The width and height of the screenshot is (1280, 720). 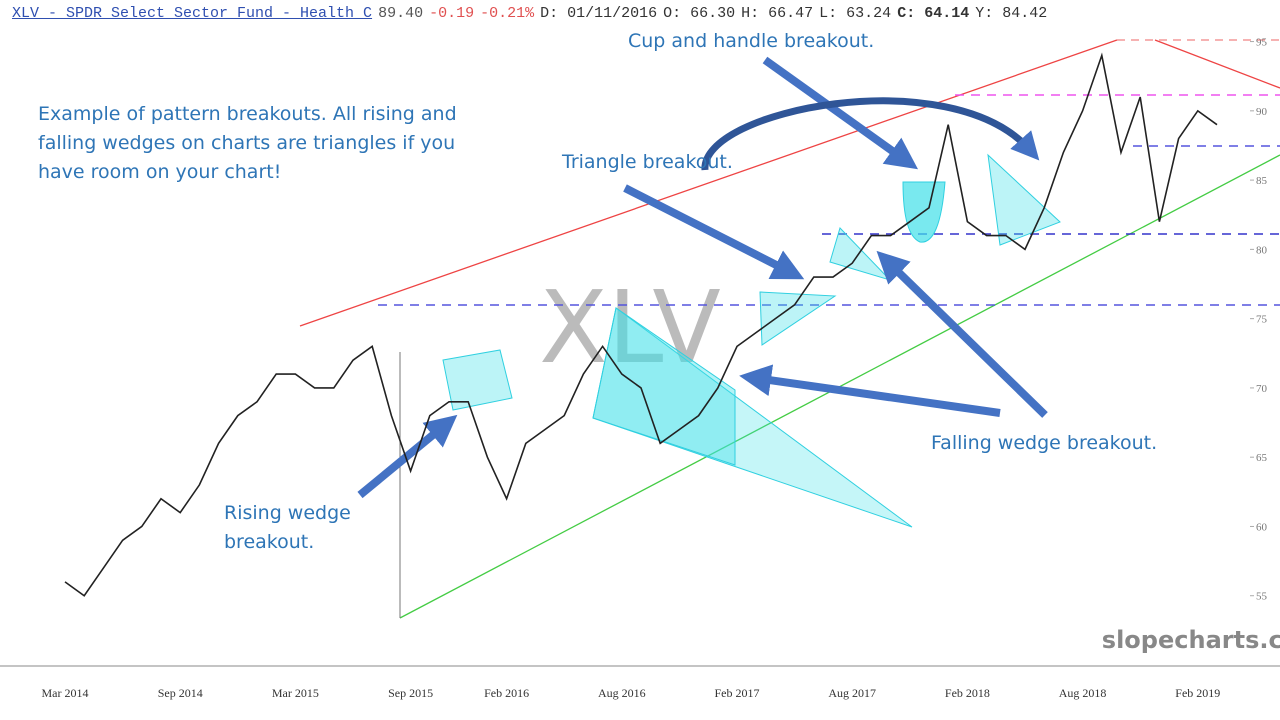 I want to click on x-tick-label: Mar 2014, so click(x=65, y=693).